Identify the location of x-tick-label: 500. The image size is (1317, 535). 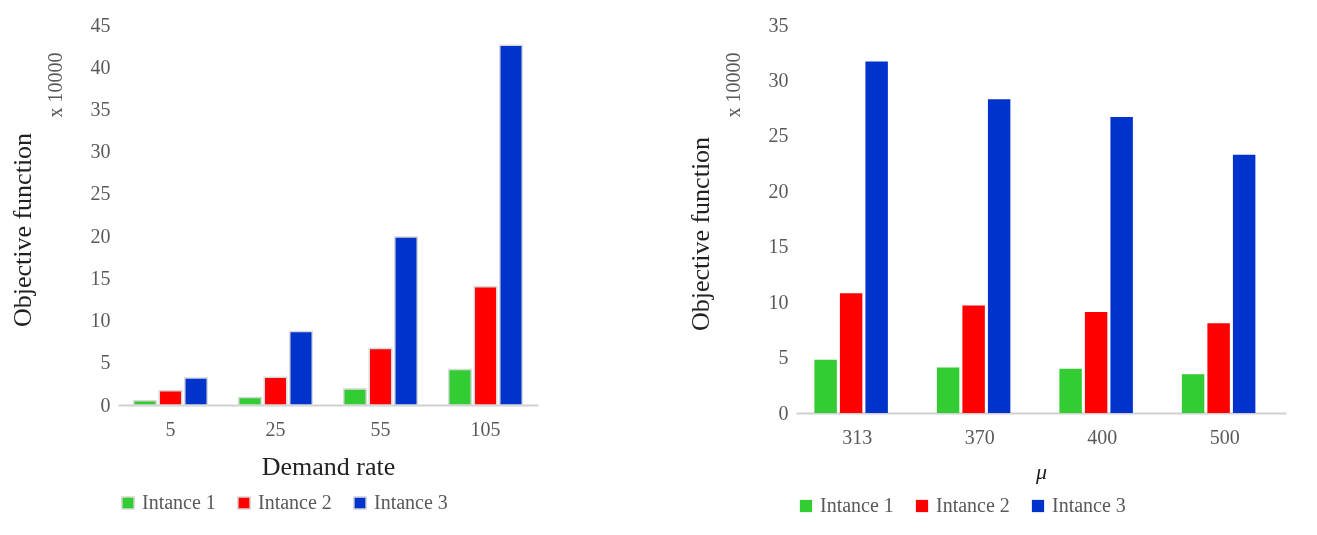
(1224, 436).